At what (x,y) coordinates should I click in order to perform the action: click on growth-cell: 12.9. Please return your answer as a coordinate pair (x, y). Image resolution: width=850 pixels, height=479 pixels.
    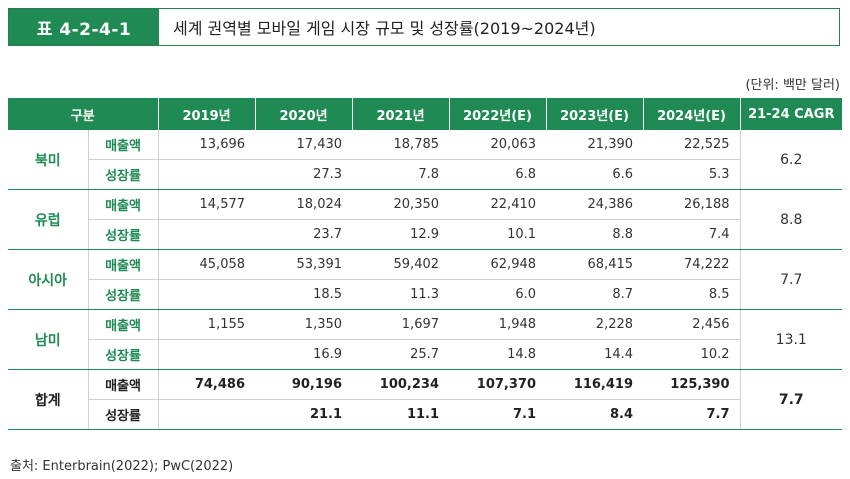
    Looking at the image, I should click on (401, 234).